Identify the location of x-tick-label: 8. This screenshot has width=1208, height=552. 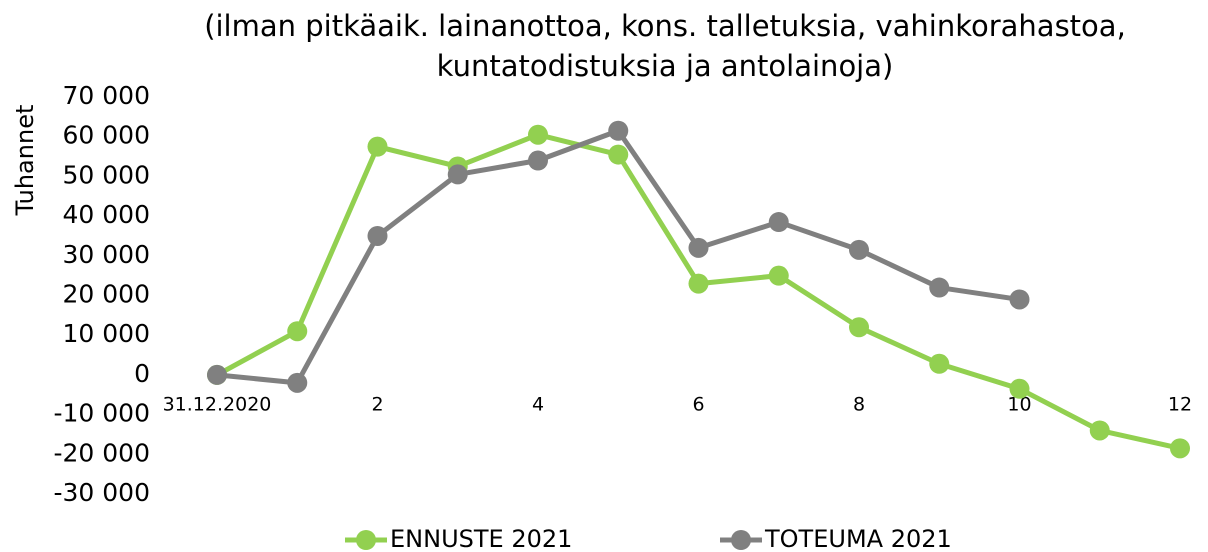
(859, 405).